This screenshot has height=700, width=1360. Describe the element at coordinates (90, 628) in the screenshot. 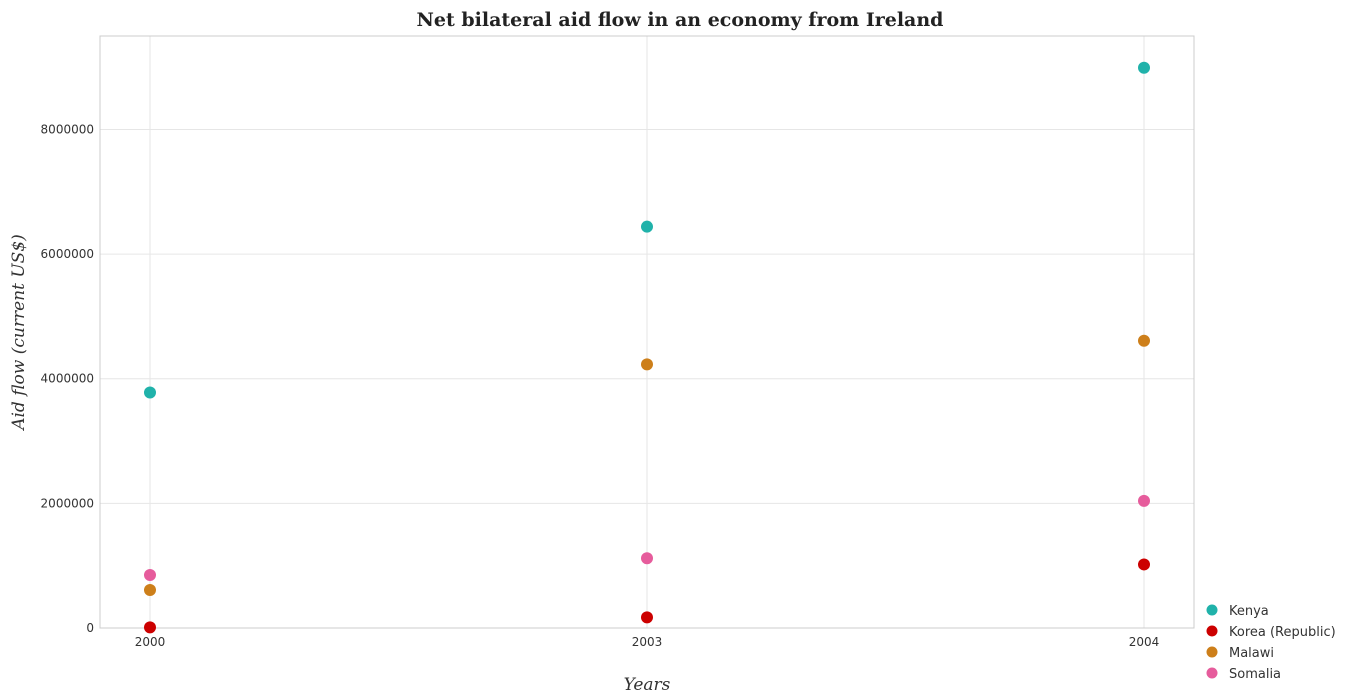

I see `y-tick-label: 0` at that location.